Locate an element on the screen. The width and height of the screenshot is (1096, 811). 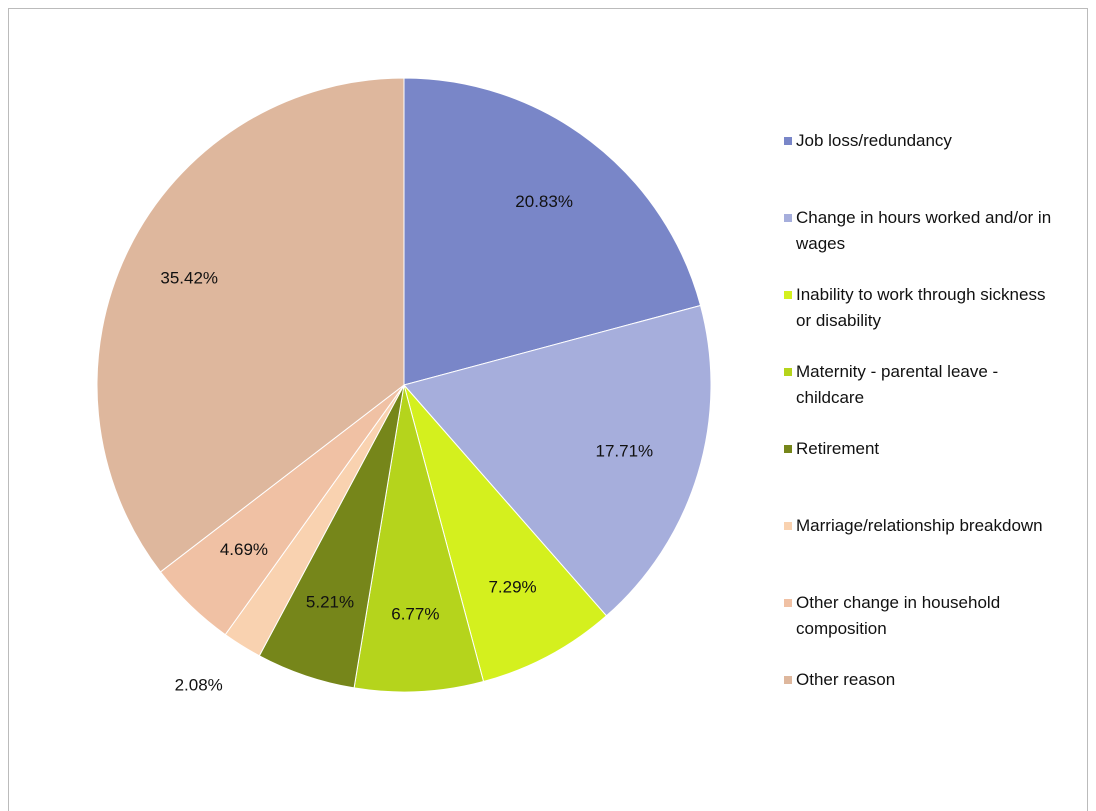
data-label: 5.21% is located at coordinates (330, 602).